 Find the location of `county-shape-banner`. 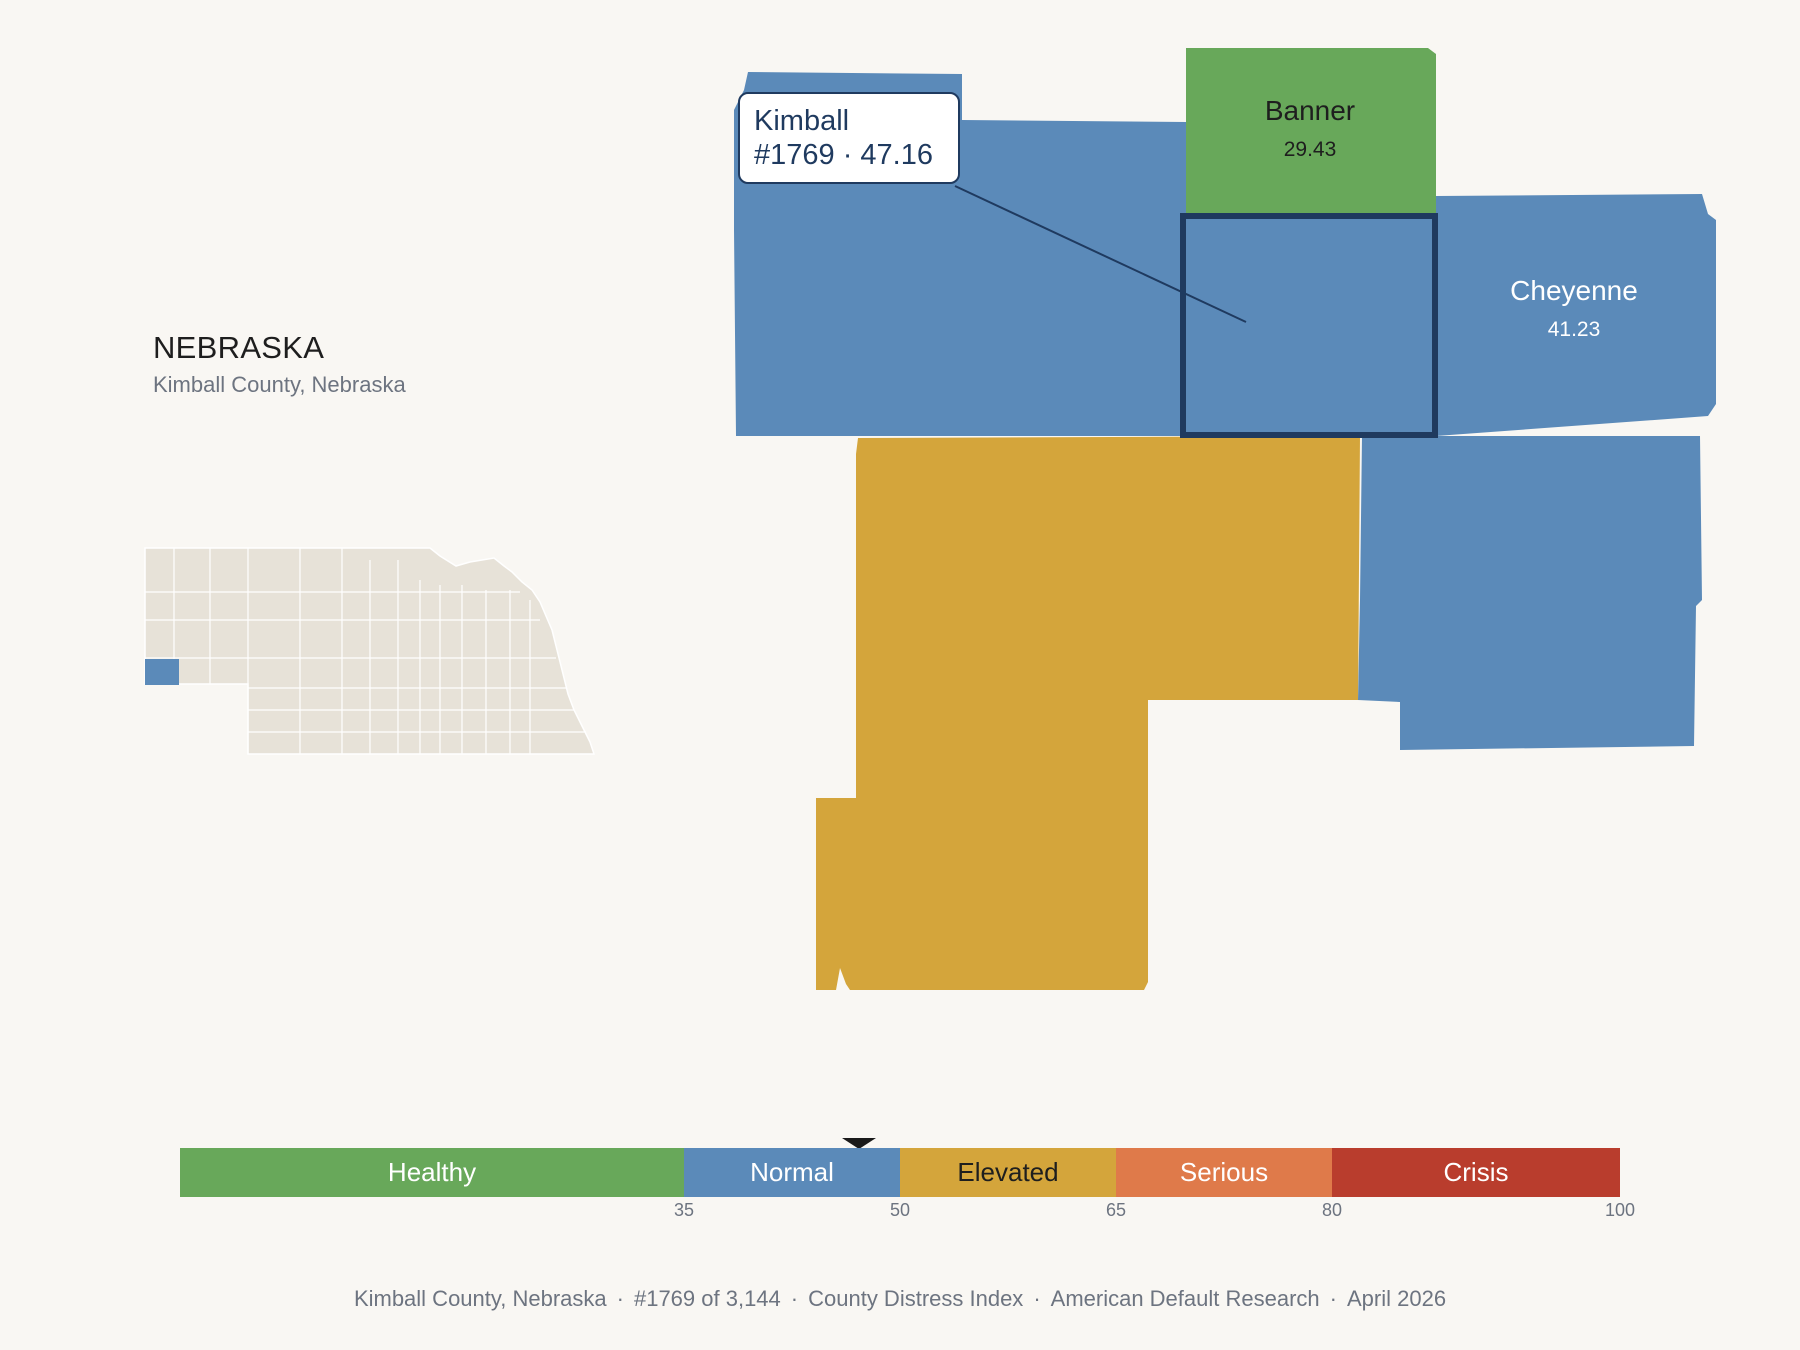

county-shape-banner is located at coordinates (1311, 132).